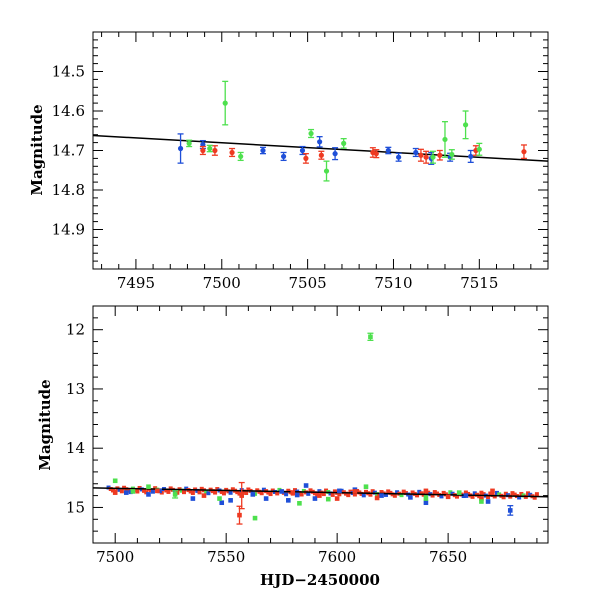  I want to click on bottom-y-tick-label: 14, so click(75, 448).